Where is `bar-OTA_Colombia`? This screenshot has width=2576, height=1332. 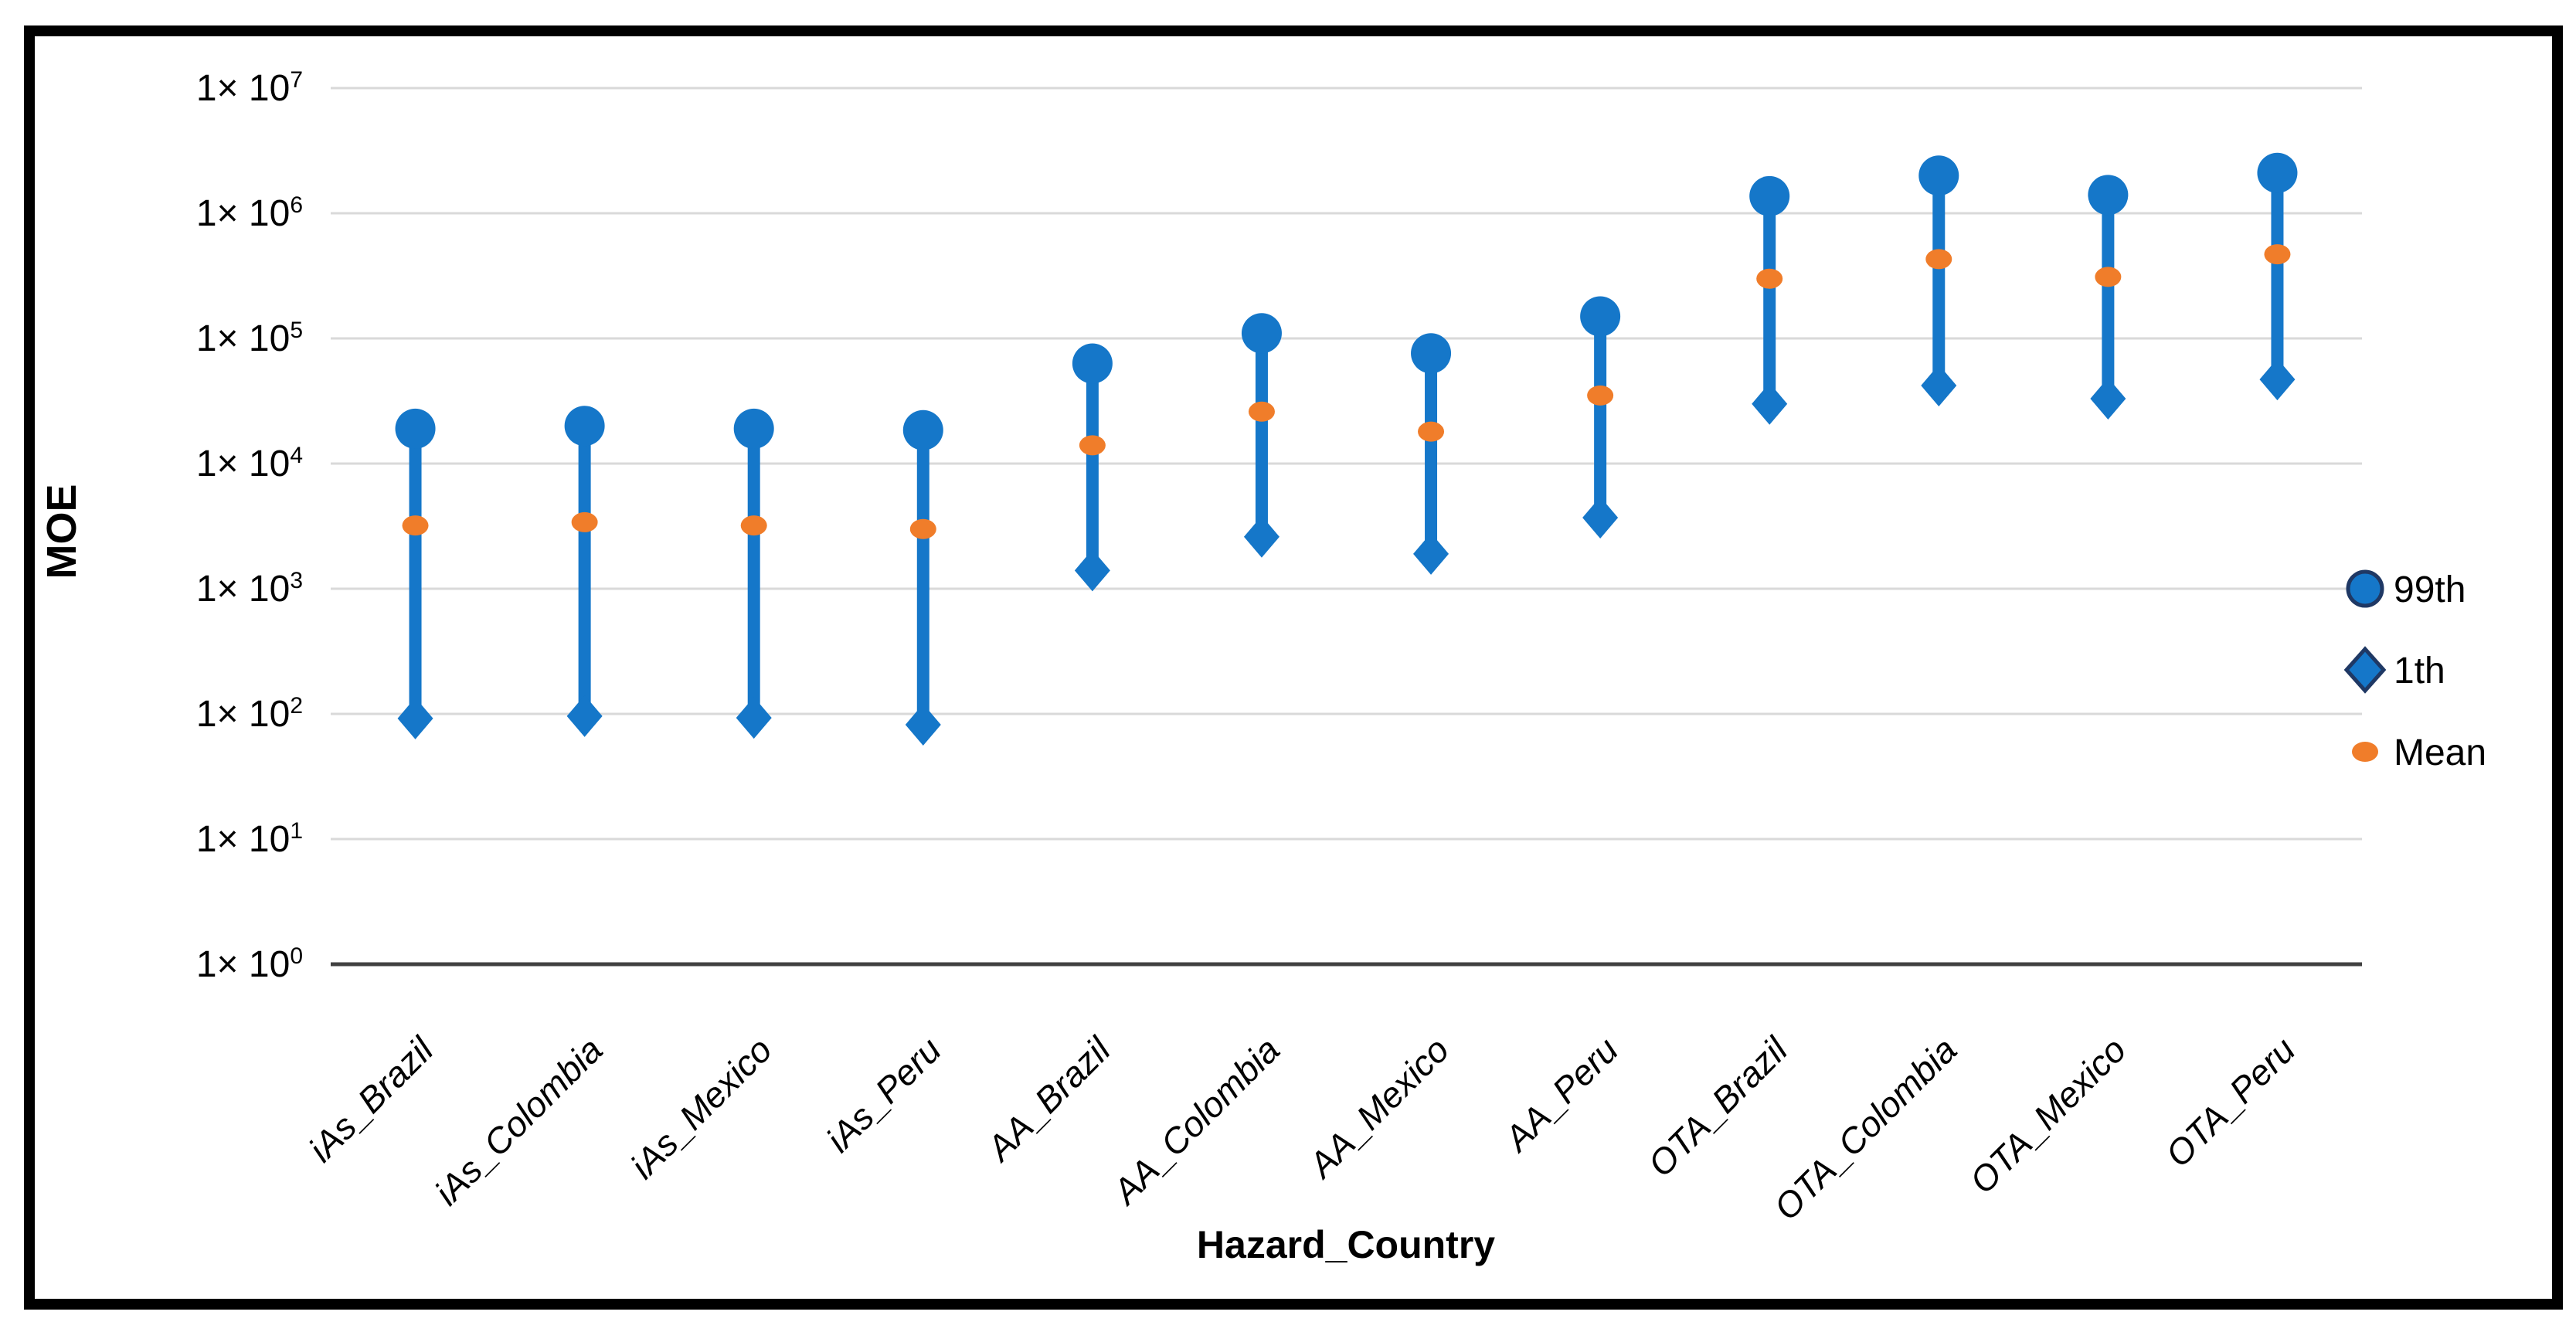
bar-OTA_Colombia is located at coordinates (1938, 281).